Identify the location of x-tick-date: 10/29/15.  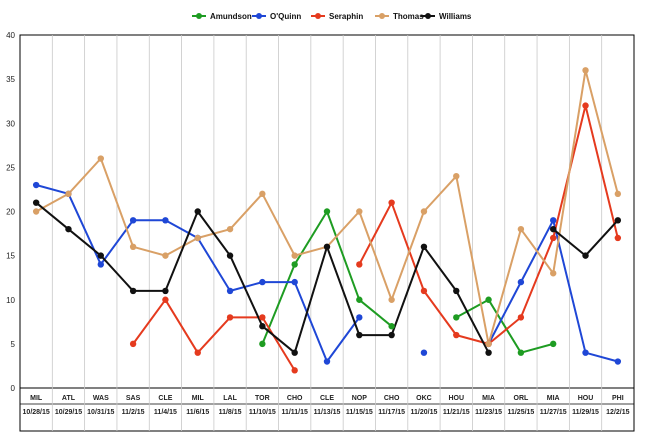
(68, 412).